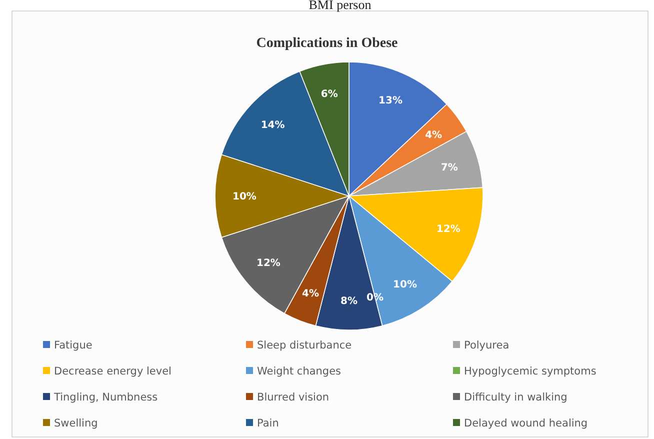  I want to click on legend-label: Tingling, Numbness, so click(105, 398).